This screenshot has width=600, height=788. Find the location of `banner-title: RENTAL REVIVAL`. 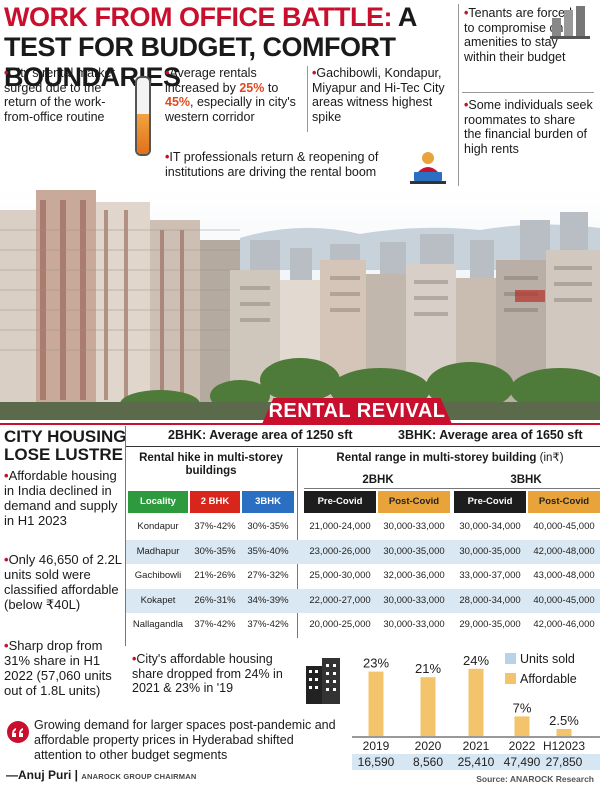

banner-title: RENTAL REVIVAL is located at coordinates (357, 411).